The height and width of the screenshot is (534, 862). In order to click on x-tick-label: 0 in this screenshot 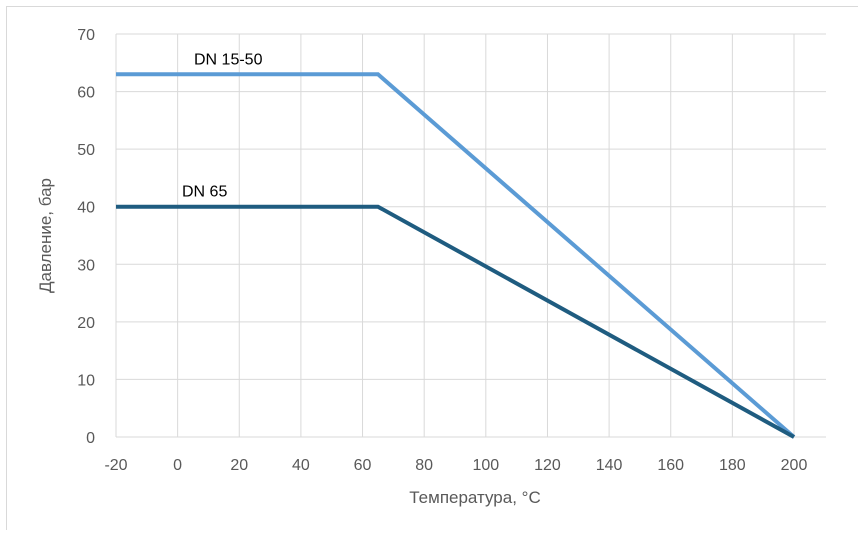, I will do `click(177, 465)`.